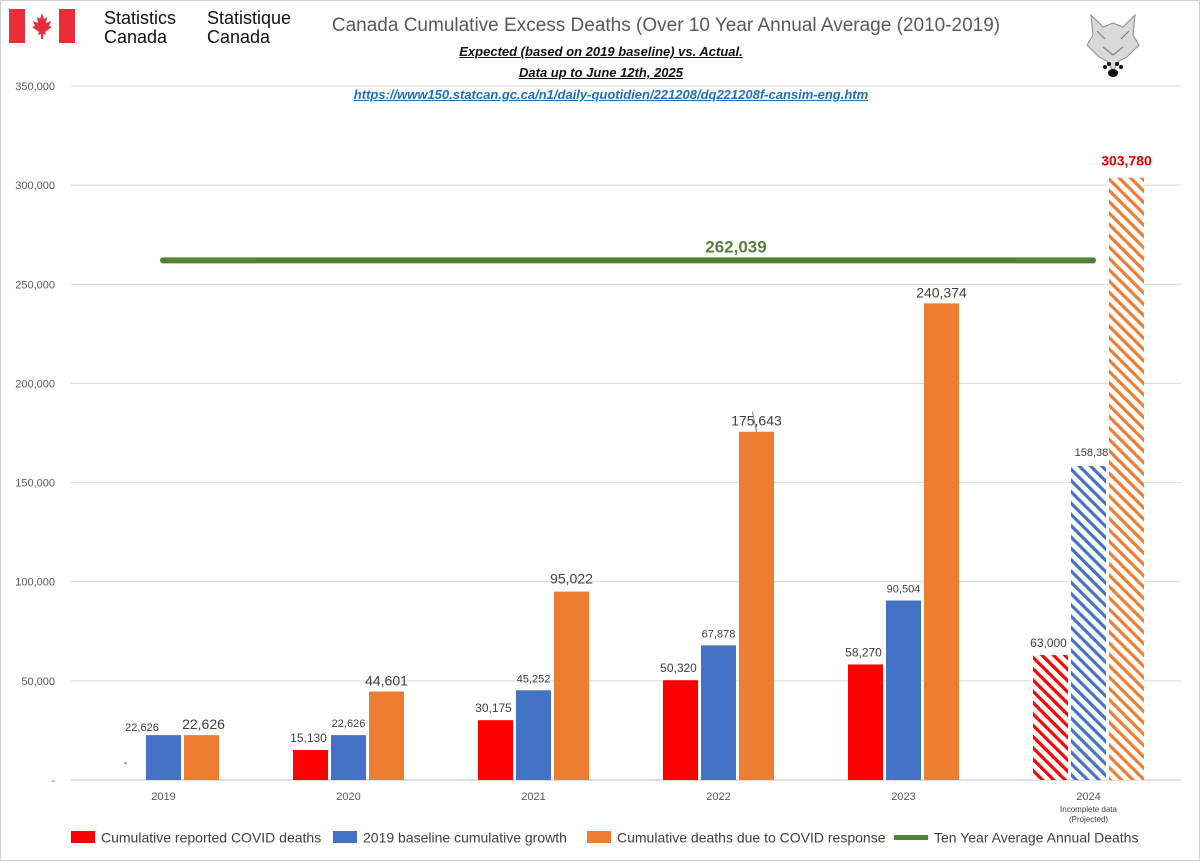 This screenshot has width=1200, height=862. I want to click on legend-label-covid: Cumulative reported COVID deaths, so click(211, 837).